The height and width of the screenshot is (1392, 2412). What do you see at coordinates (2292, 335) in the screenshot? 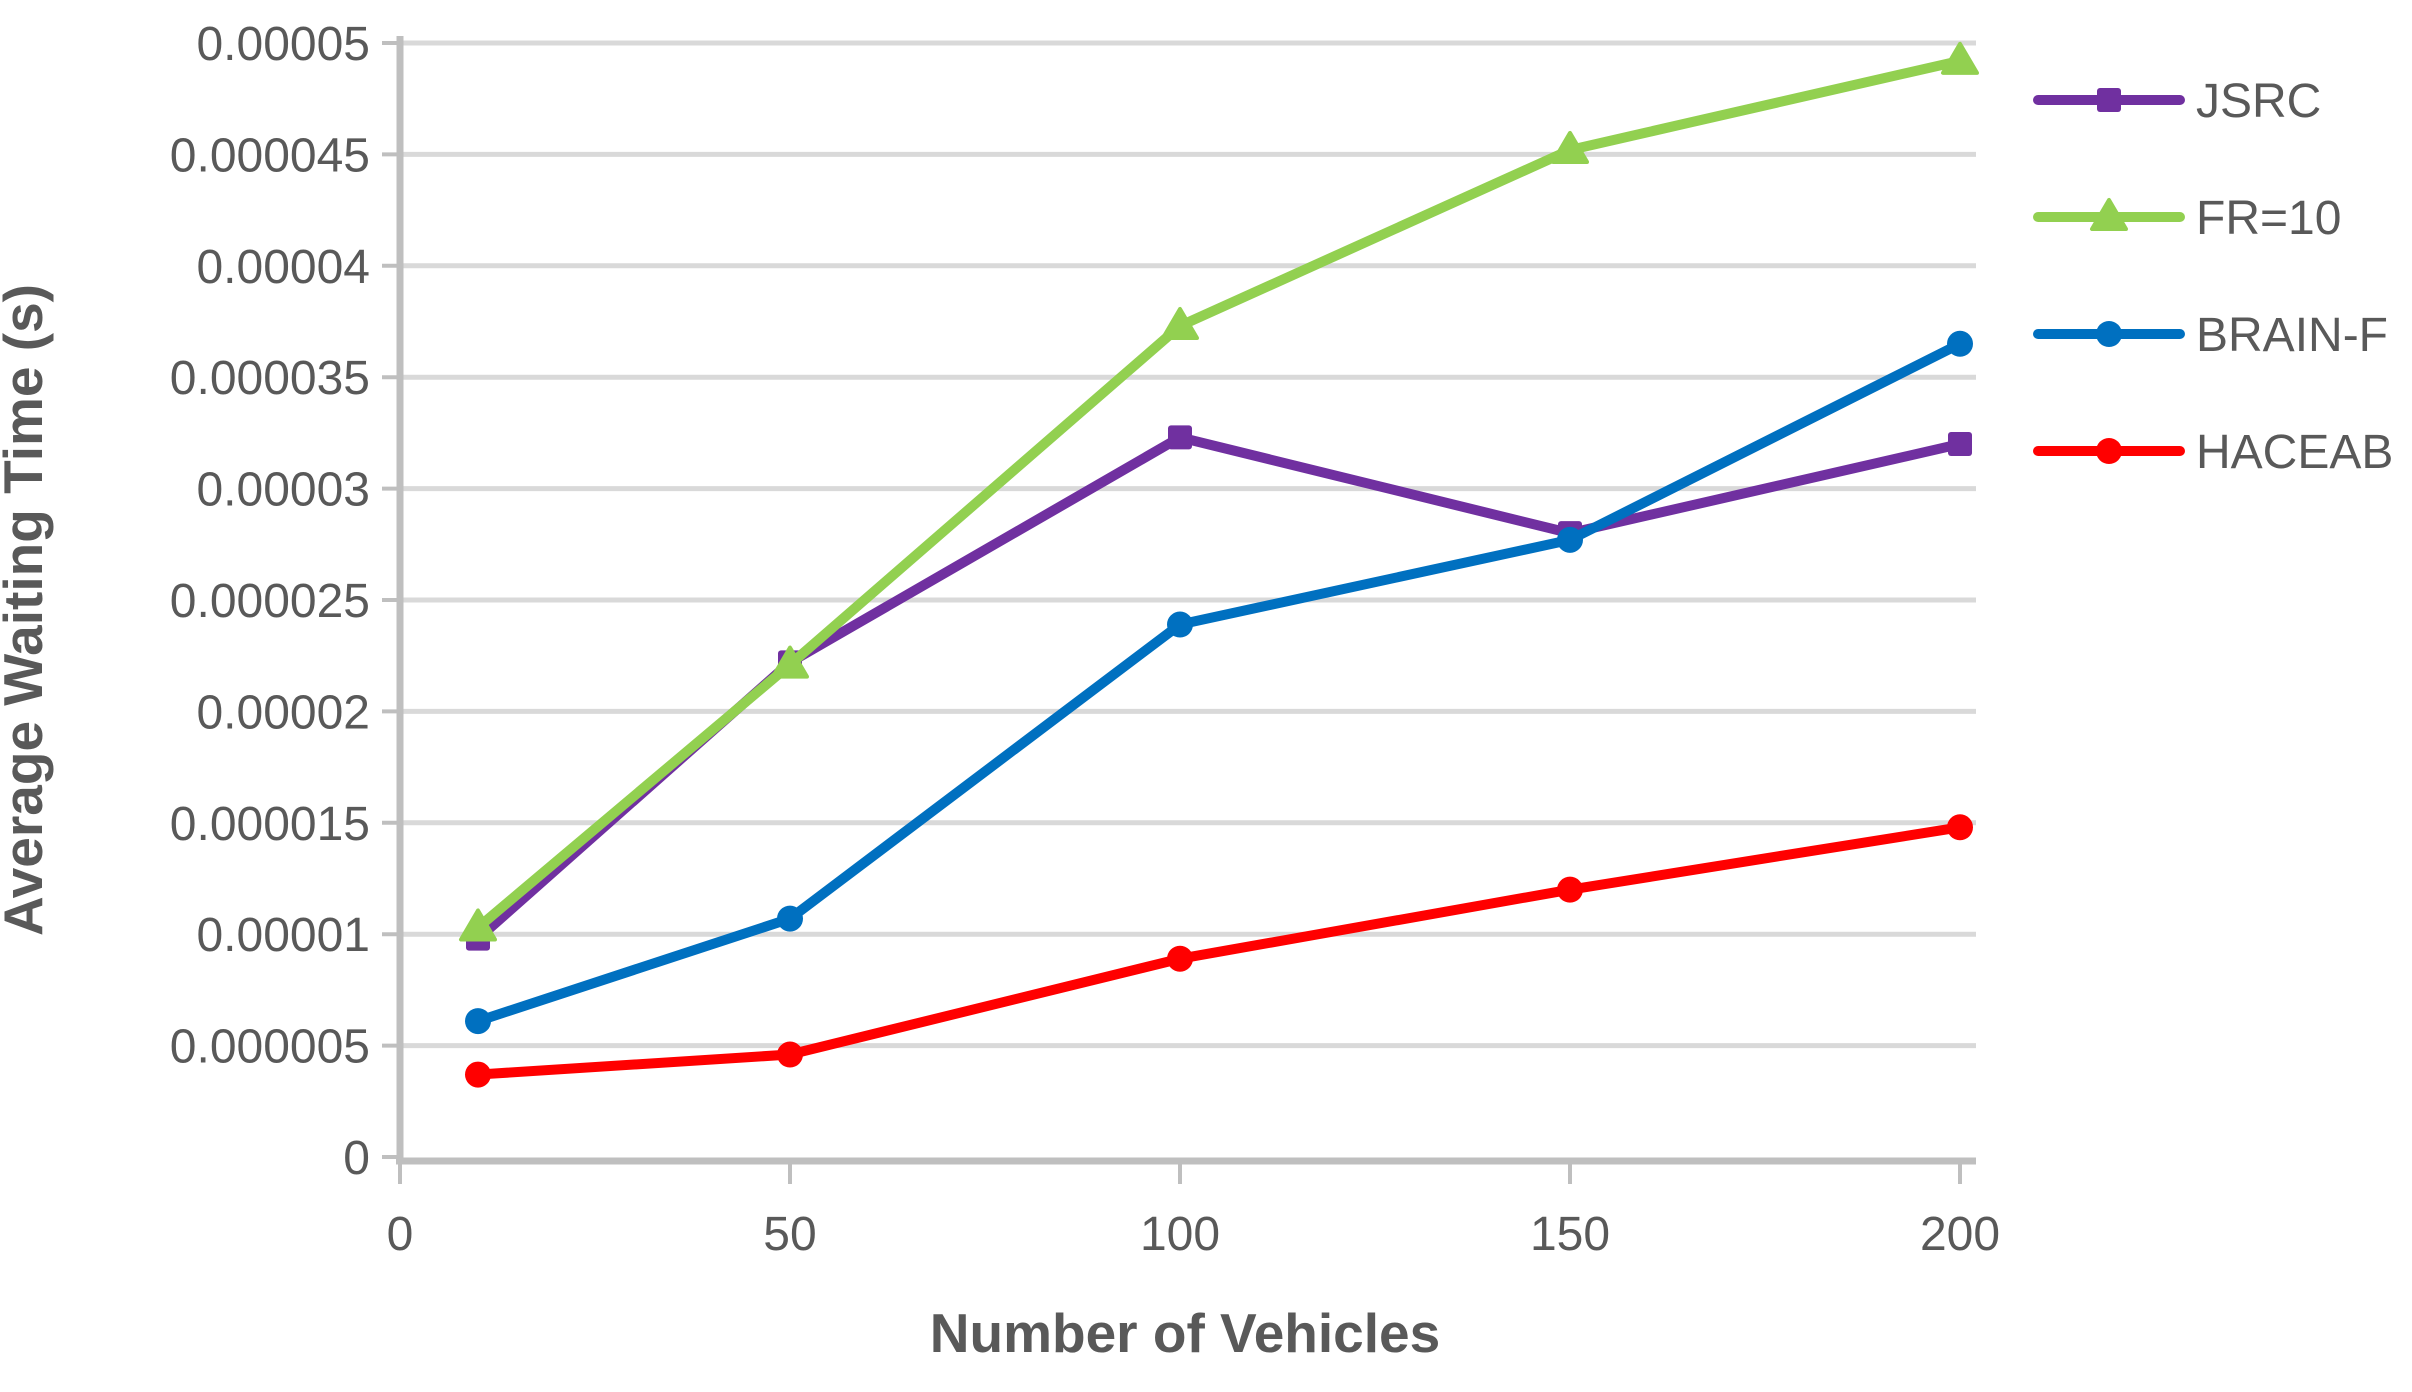
I see `legend-label-brain-f: BRAIN-F` at bounding box center [2292, 335].